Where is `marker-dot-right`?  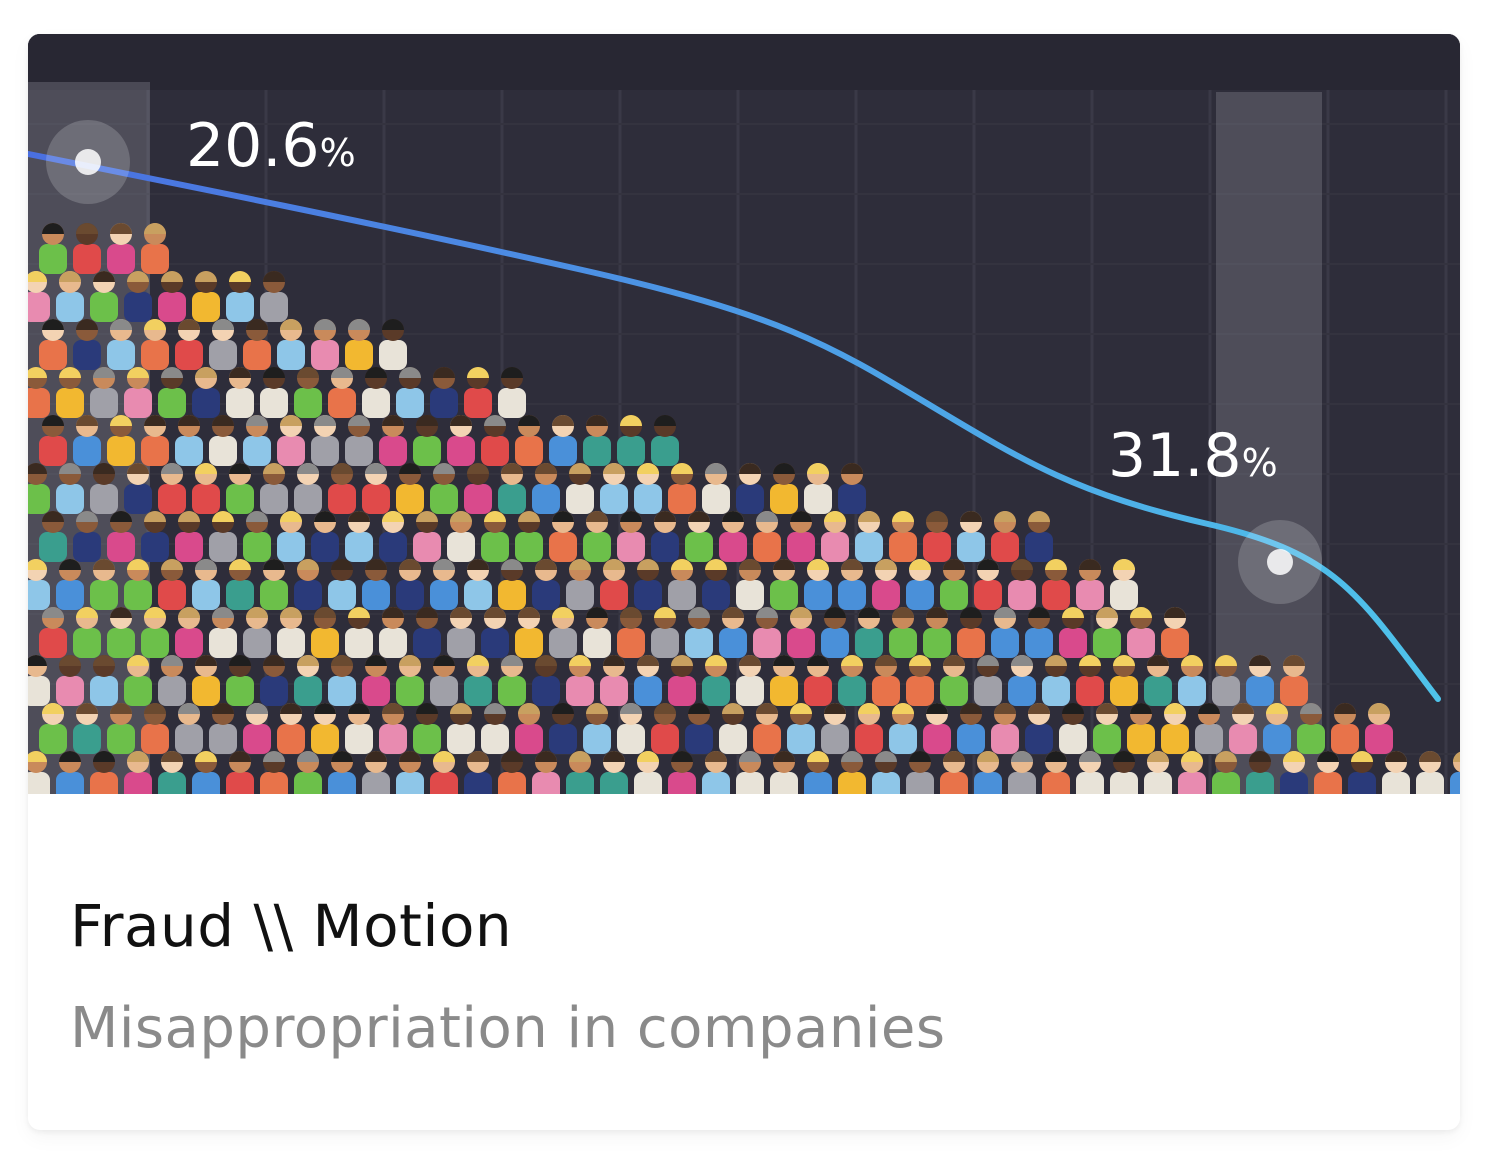 marker-dot-right is located at coordinates (1280, 562).